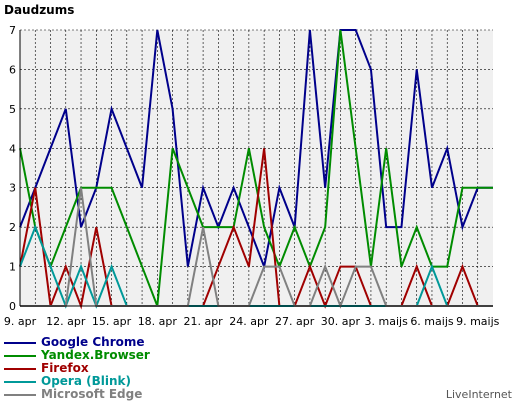  What do you see at coordinates (12, 168) in the screenshot?
I see `y-tick-labels: 0 1 2 3 4 5 6 7` at bounding box center [12, 168].